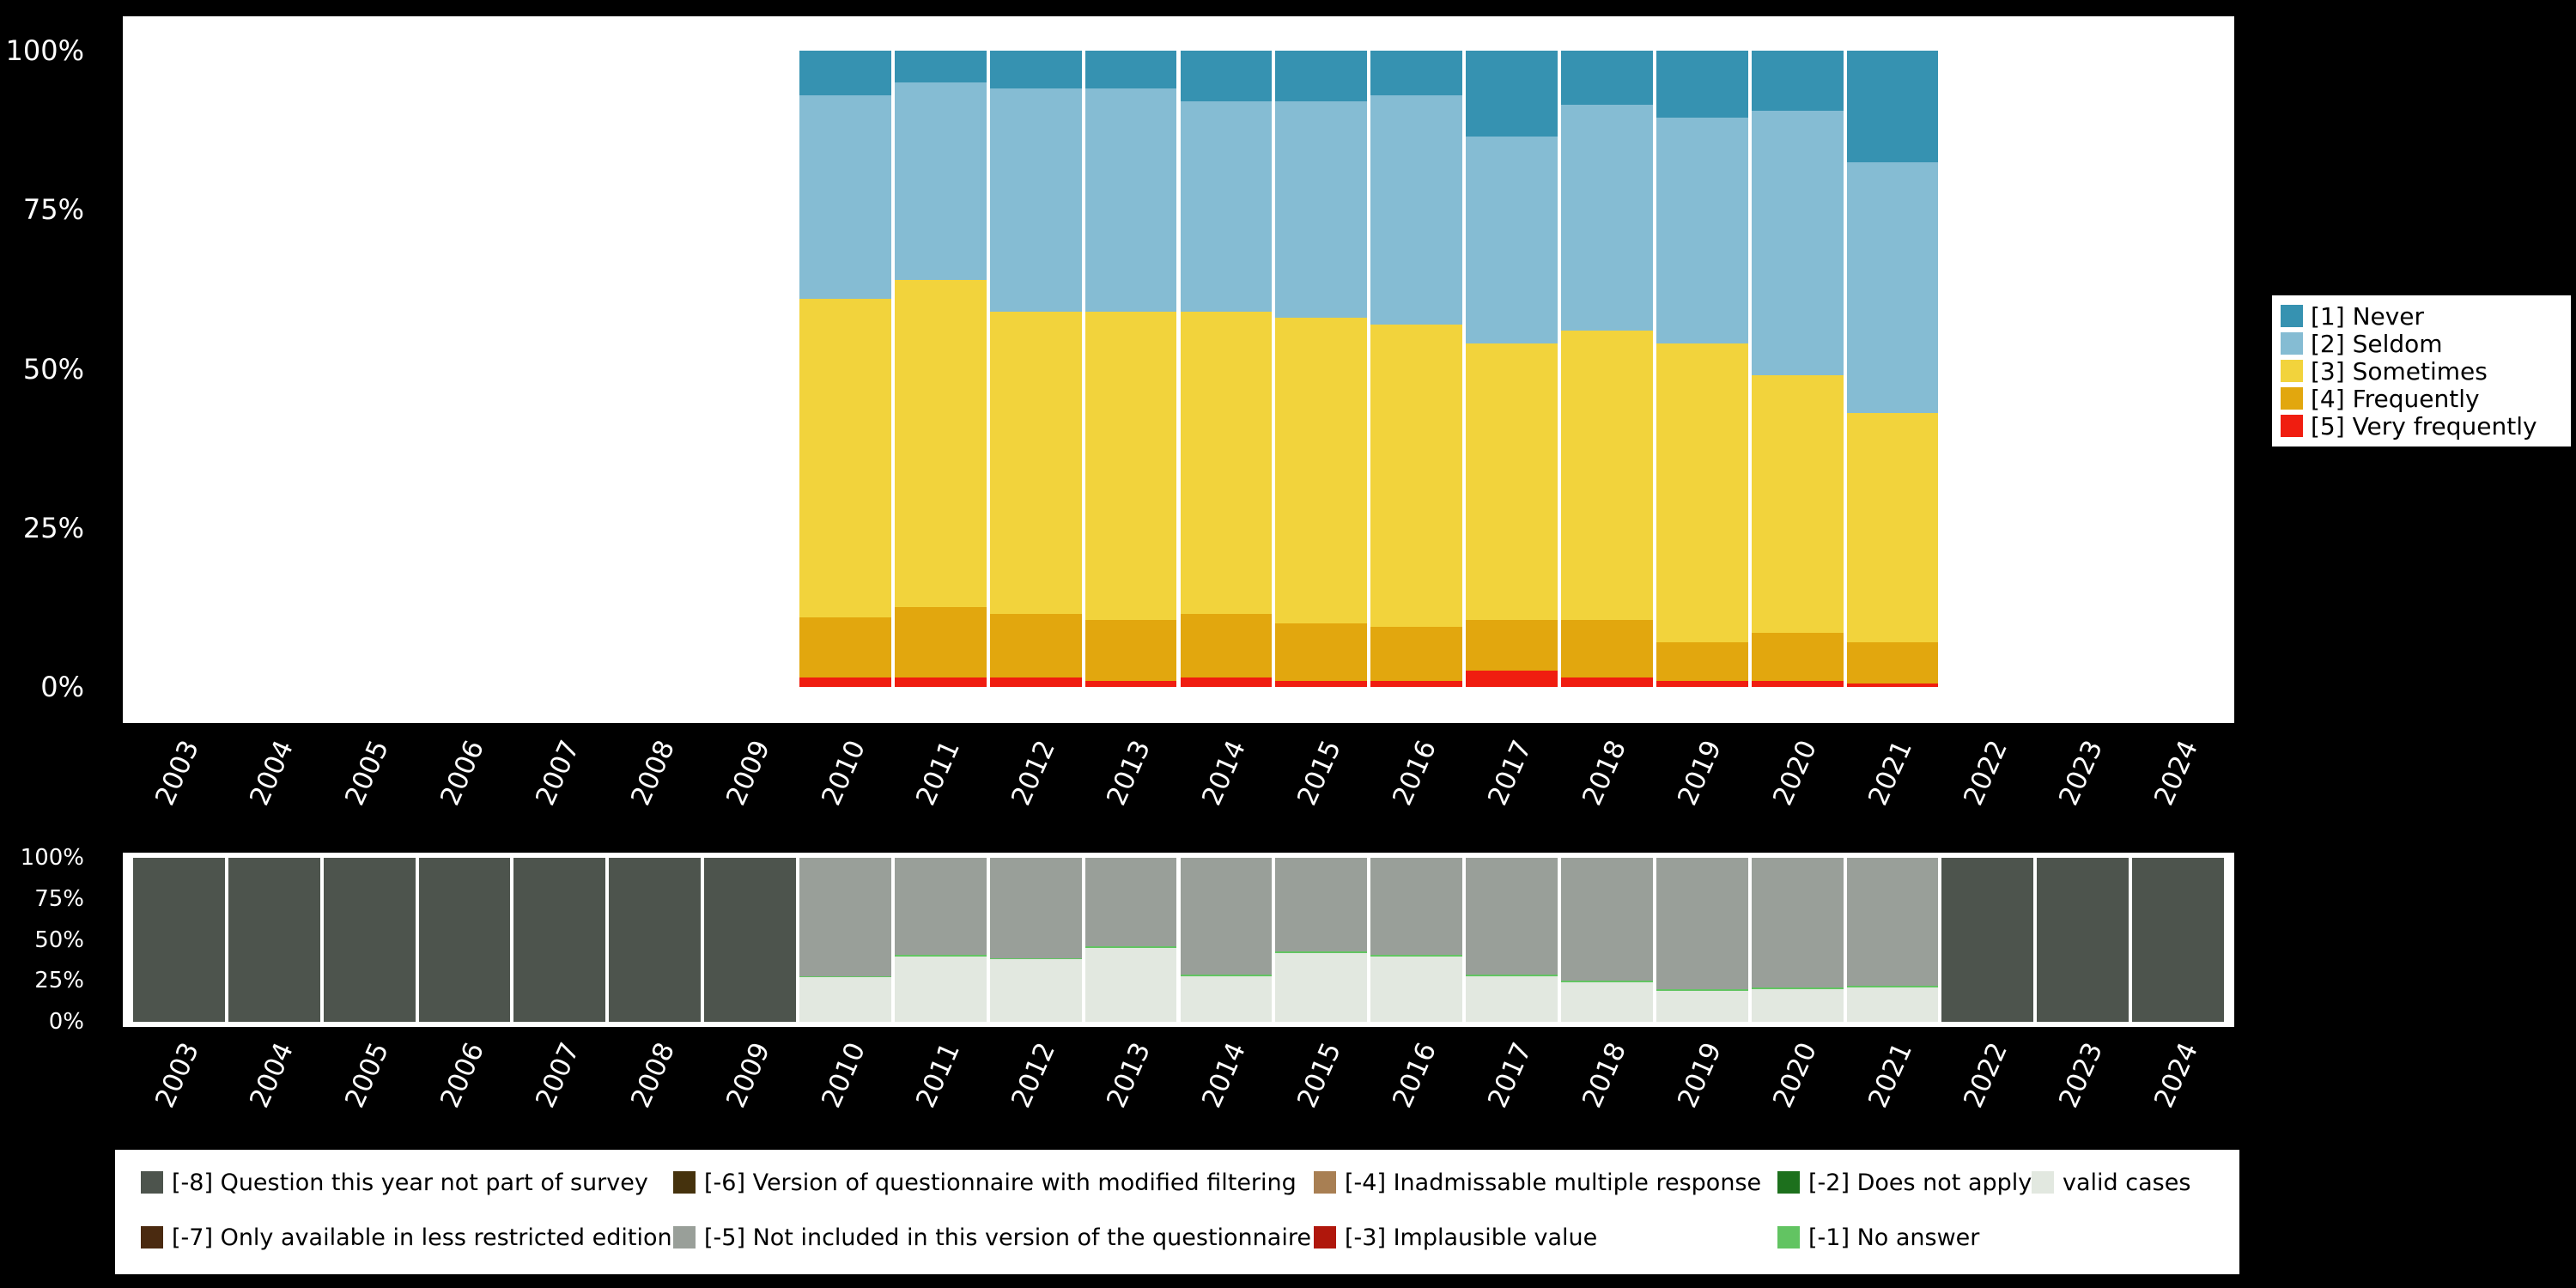  I want to click on y-tick-label: 75%, so click(53, 210).